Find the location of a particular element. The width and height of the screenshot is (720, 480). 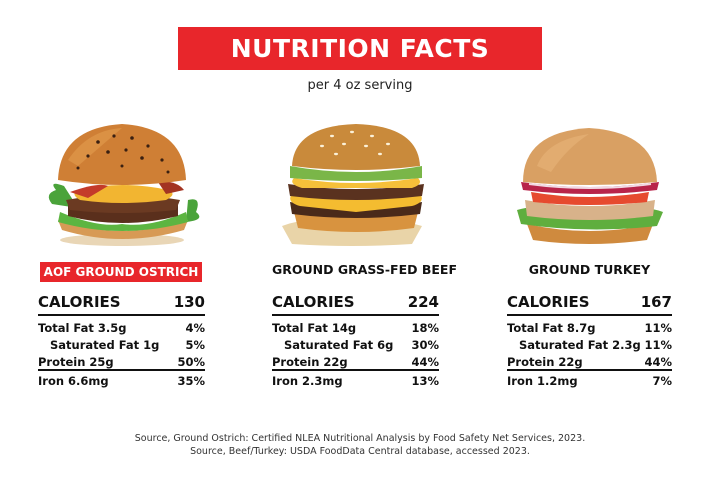

total-fat-row: Total Fat 3.5g 4% is located at coordinates (121, 328).